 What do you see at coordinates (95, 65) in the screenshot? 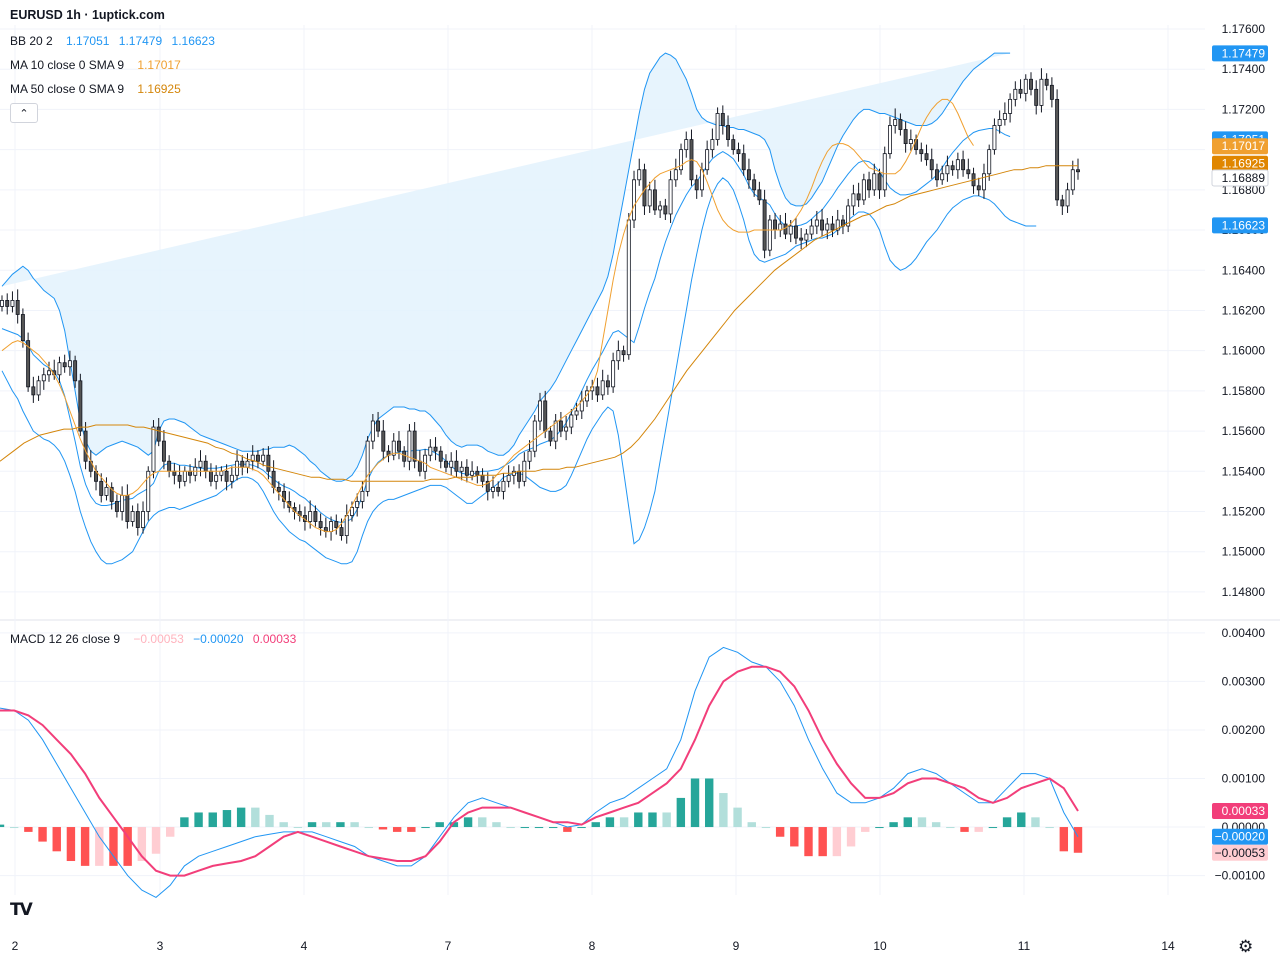
I see `legend-ma10: MA 10 close 0 SMA 9 1.17017` at bounding box center [95, 65].